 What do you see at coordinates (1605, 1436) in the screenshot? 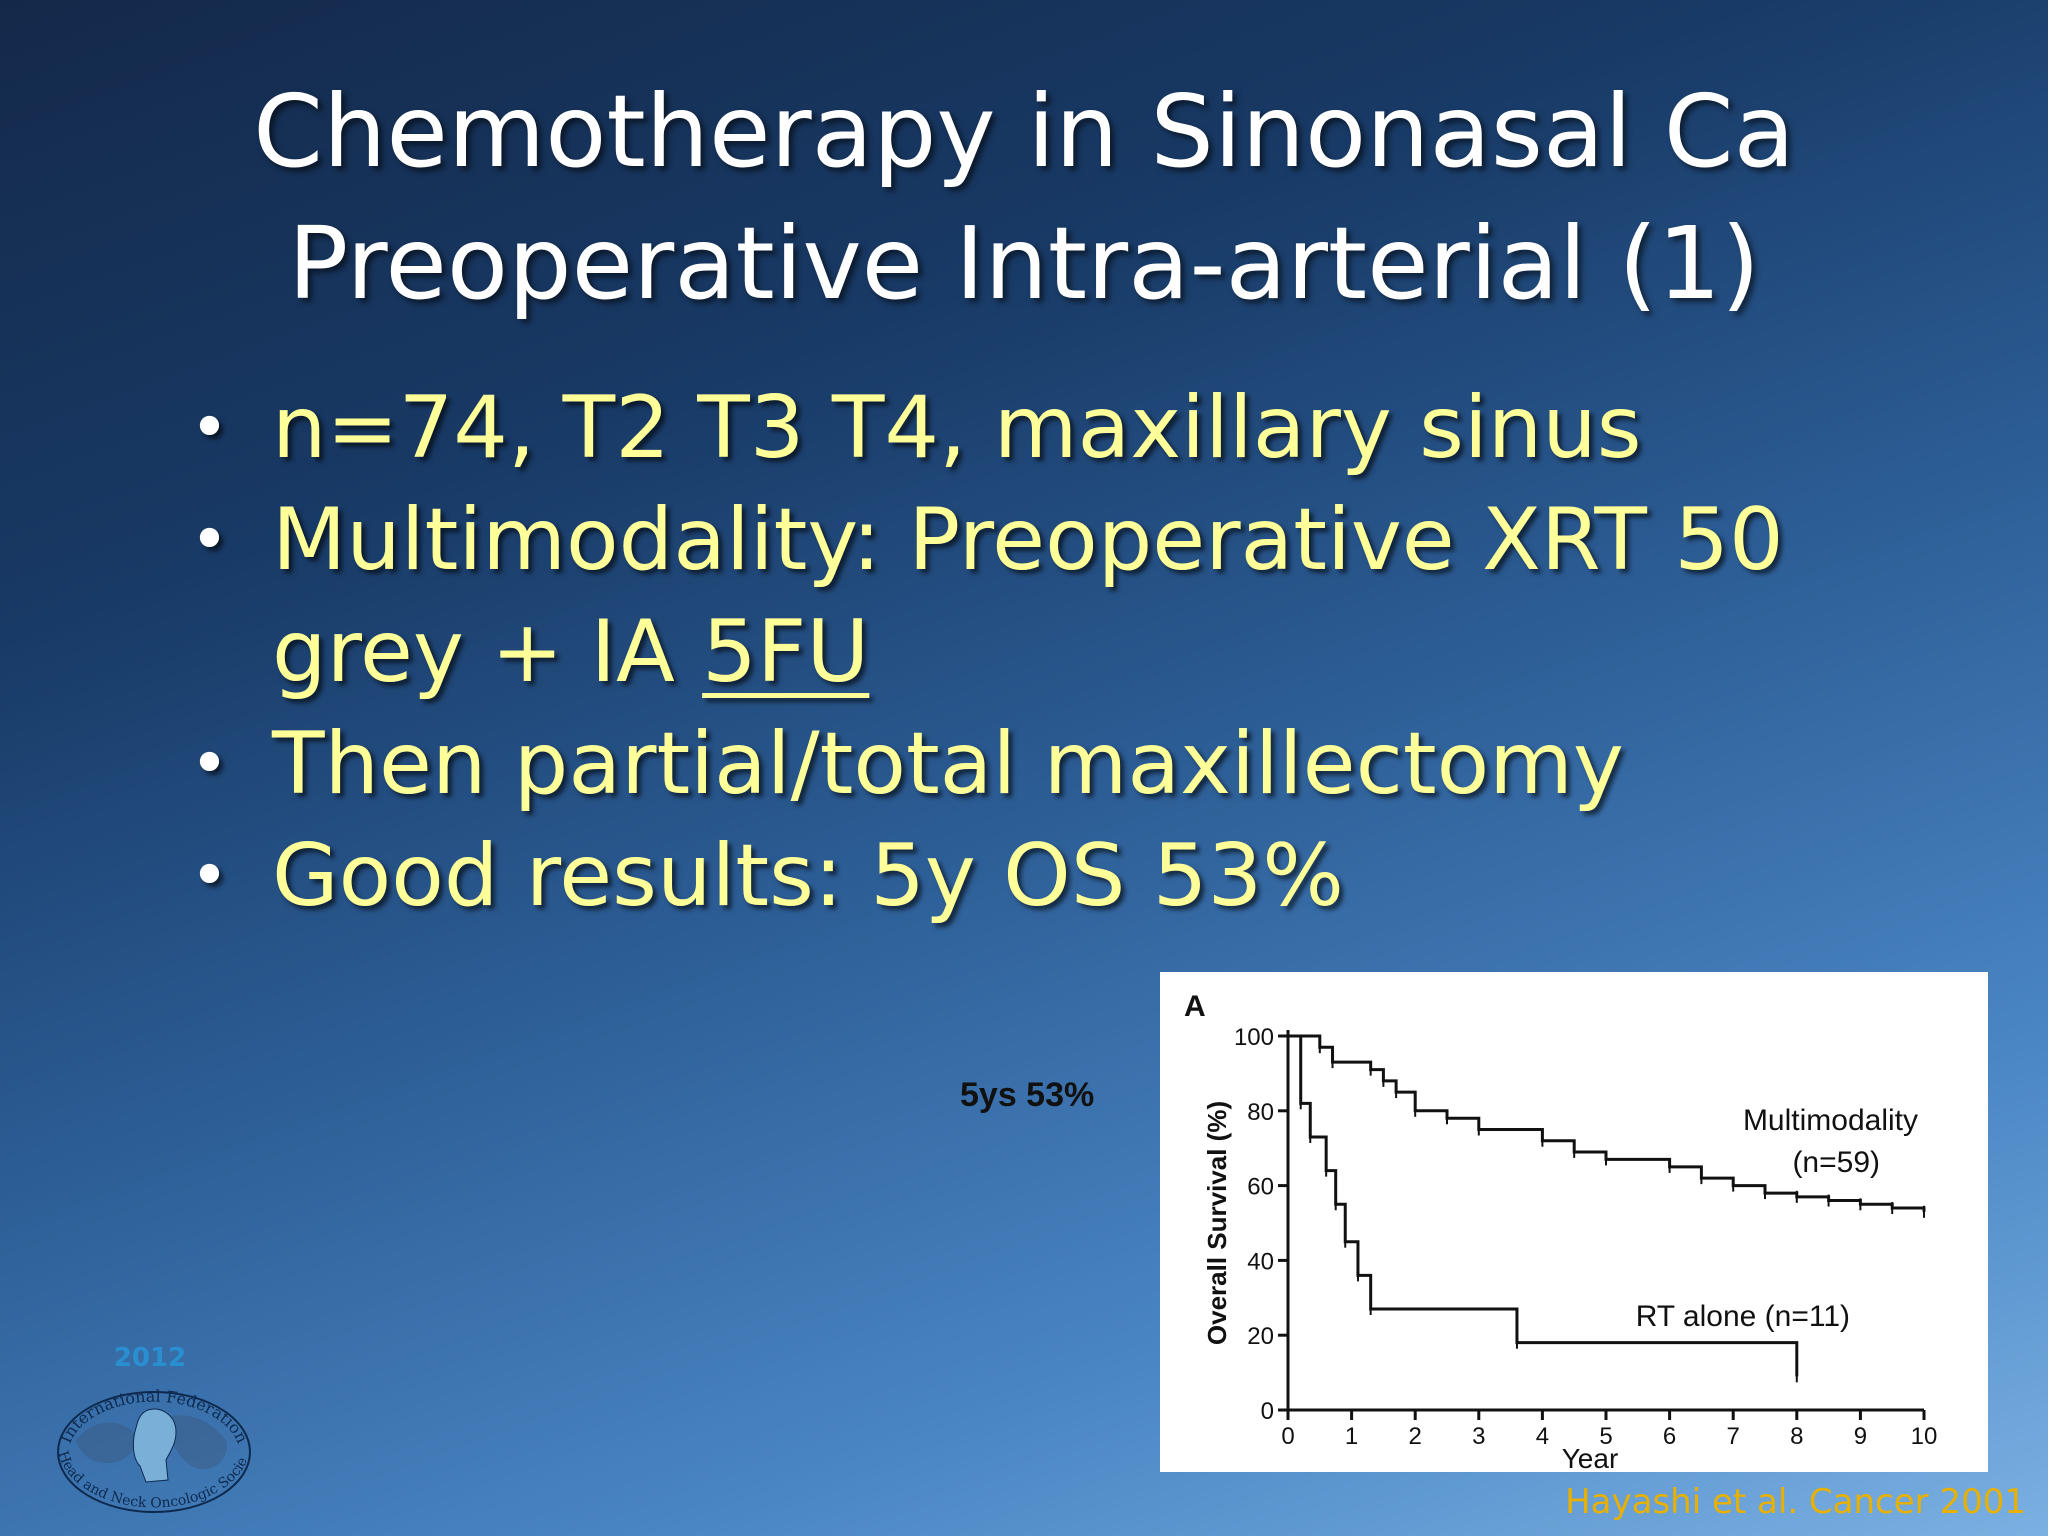
I see `x-tick-label: 5` at bounding box center [1605, 1436].